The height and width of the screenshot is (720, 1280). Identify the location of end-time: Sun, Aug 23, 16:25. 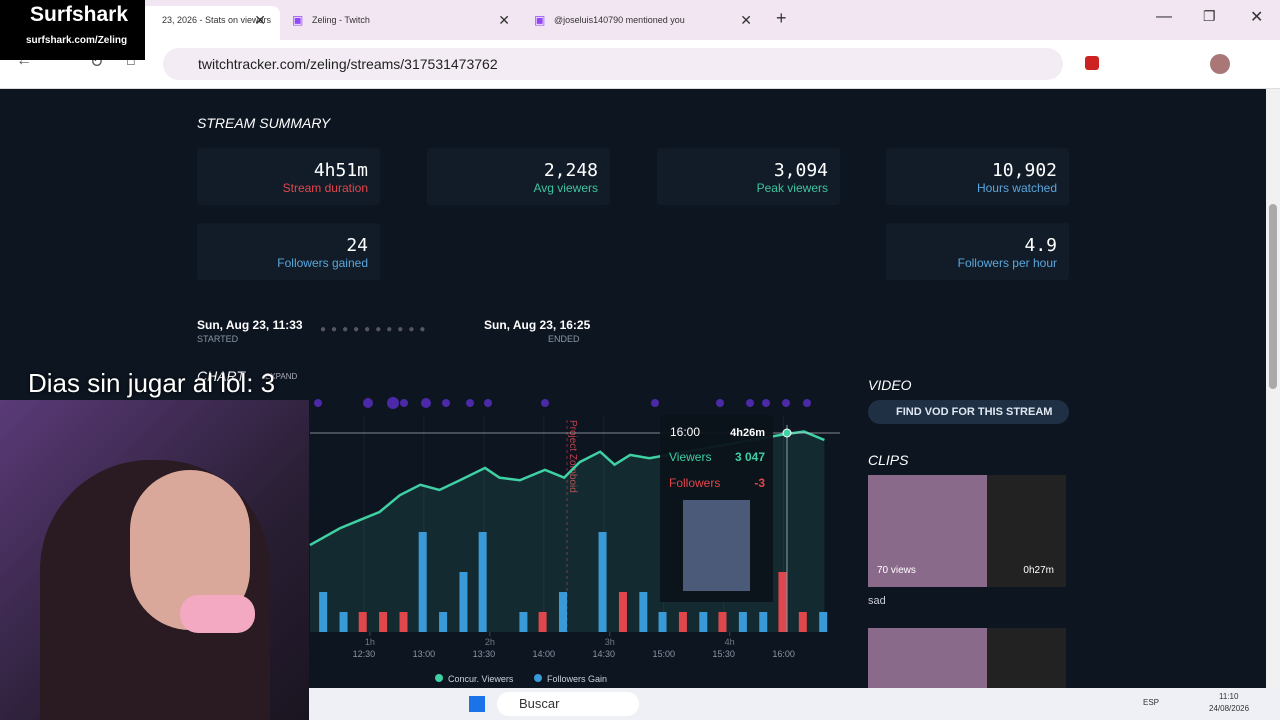
(537, 325).